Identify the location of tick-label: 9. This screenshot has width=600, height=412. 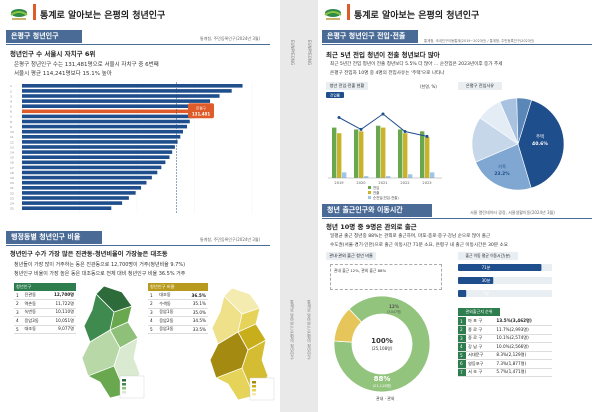
(11, 127).